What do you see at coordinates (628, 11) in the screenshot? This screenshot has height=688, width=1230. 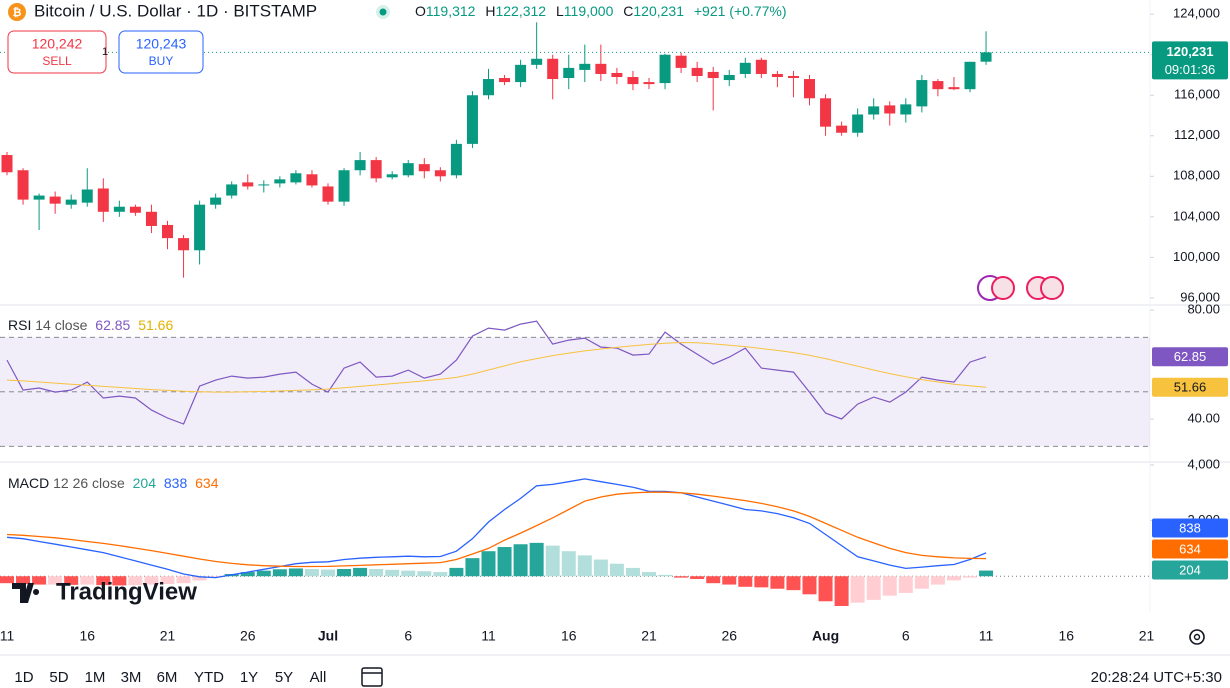 I see `ohlc-key: C` at bounding box center [628, 11].